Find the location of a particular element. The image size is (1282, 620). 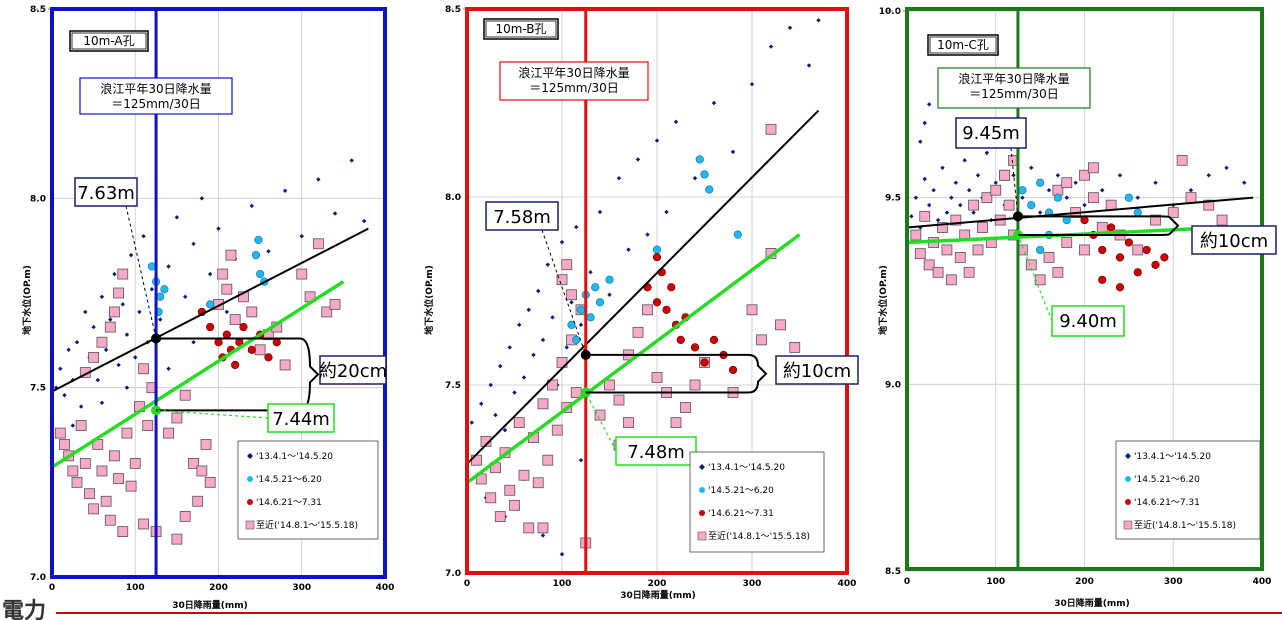

legend-marker-s4 is located at coordinates (702, 536).